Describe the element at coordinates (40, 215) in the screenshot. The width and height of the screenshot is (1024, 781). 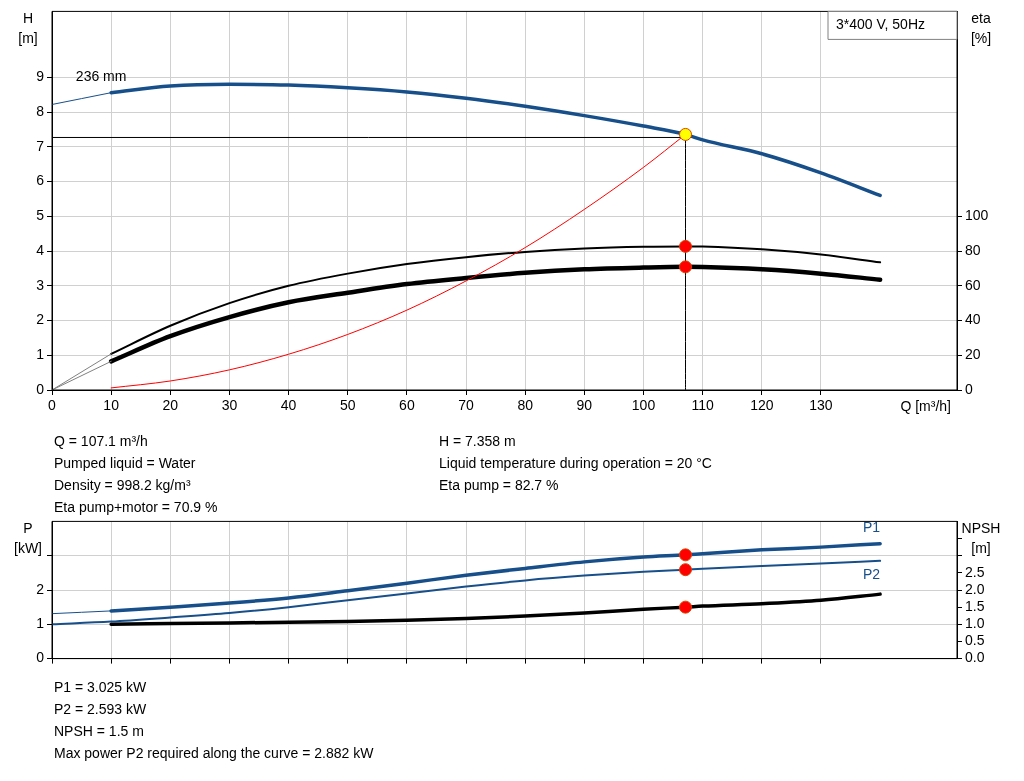
I see `y-tick-label: 5` at that location.